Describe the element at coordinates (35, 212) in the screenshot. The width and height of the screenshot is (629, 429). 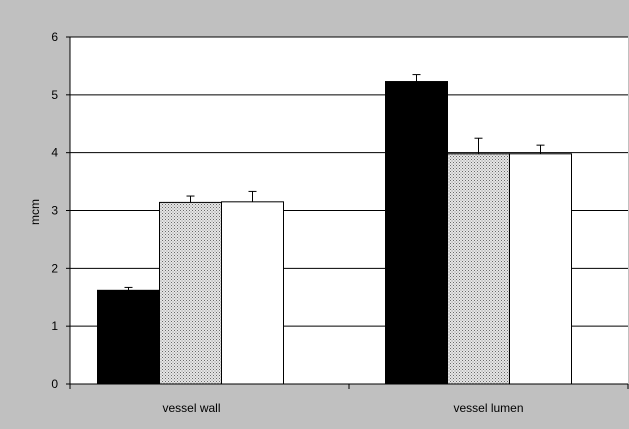
I see `y-axis-label: mcm` at that location.